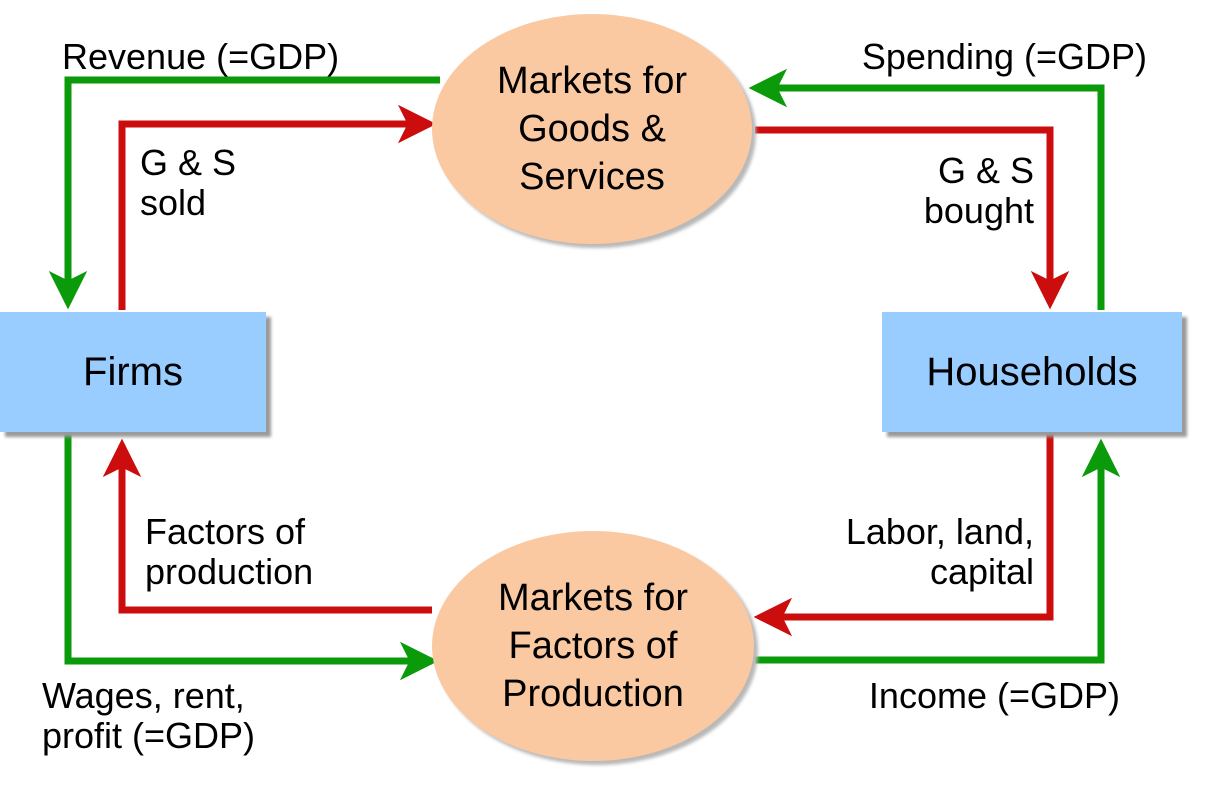  Describe the element at coordinates (1004, 56) in the screenshot. I see `spending-label: Spending (=GDP)` at that location.